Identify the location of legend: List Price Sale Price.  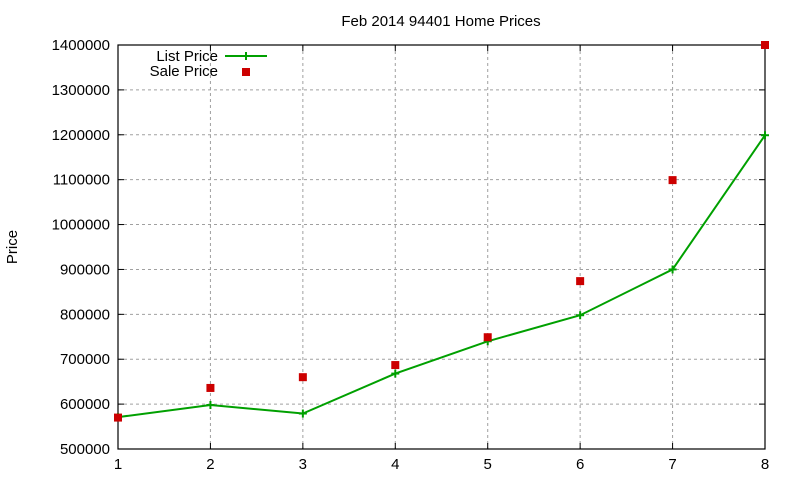
(208, 64).